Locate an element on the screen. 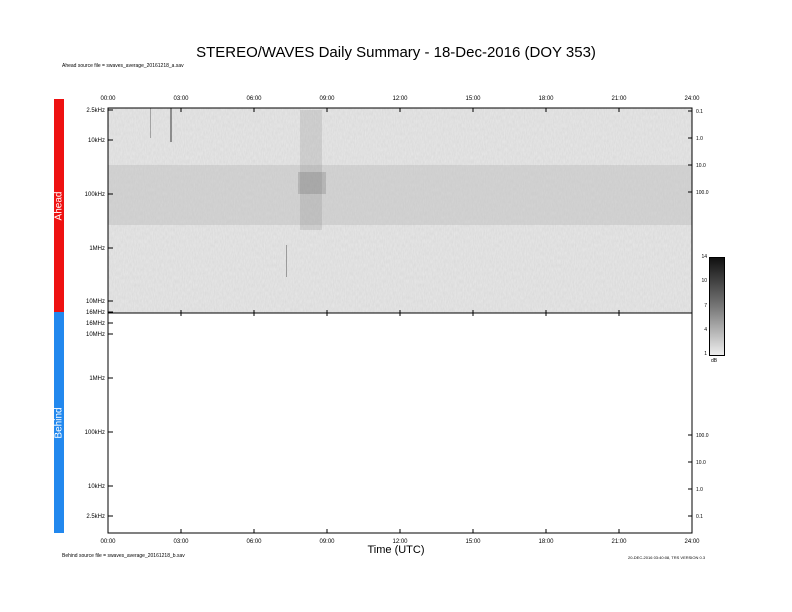 This screenshot has width=792, height=612. colorbar is located at coordinates (717, 306).